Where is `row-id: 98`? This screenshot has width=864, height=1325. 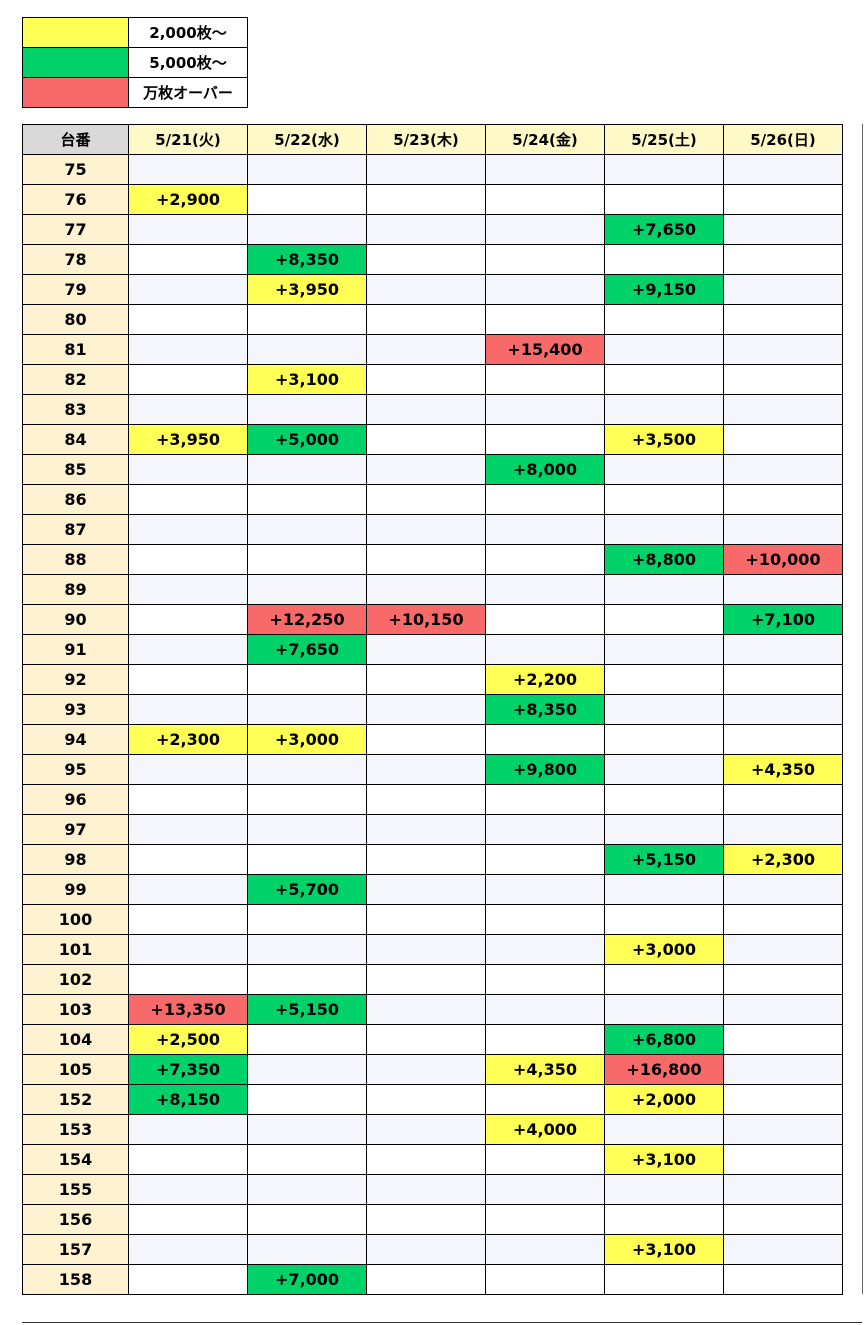 row-id: 98 is located at coordinates (75, 859).